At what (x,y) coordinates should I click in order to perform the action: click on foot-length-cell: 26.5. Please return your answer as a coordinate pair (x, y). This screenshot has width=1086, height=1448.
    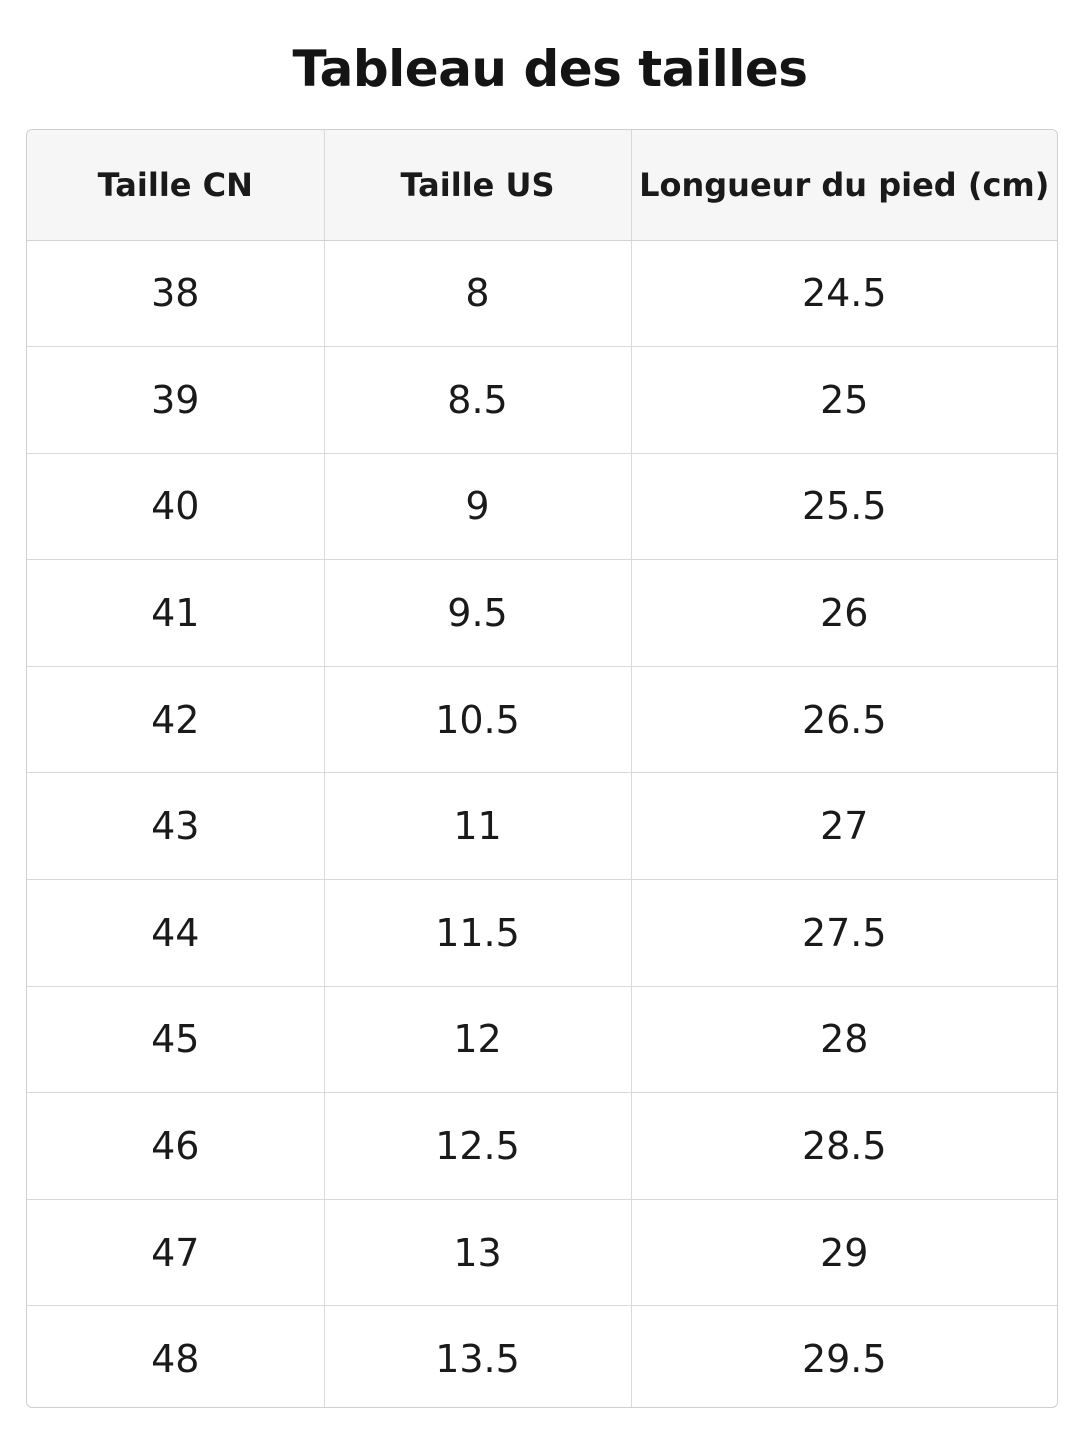
    Looking at the image, I should click on (843, 719).